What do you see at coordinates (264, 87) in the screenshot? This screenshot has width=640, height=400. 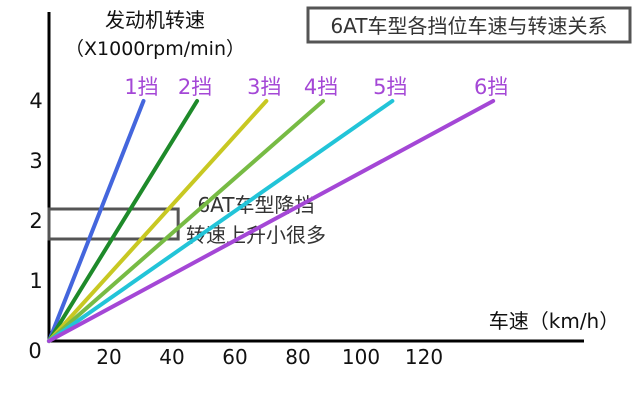 I see `series-label-3: 3挡` at bounding box center [264, 87].